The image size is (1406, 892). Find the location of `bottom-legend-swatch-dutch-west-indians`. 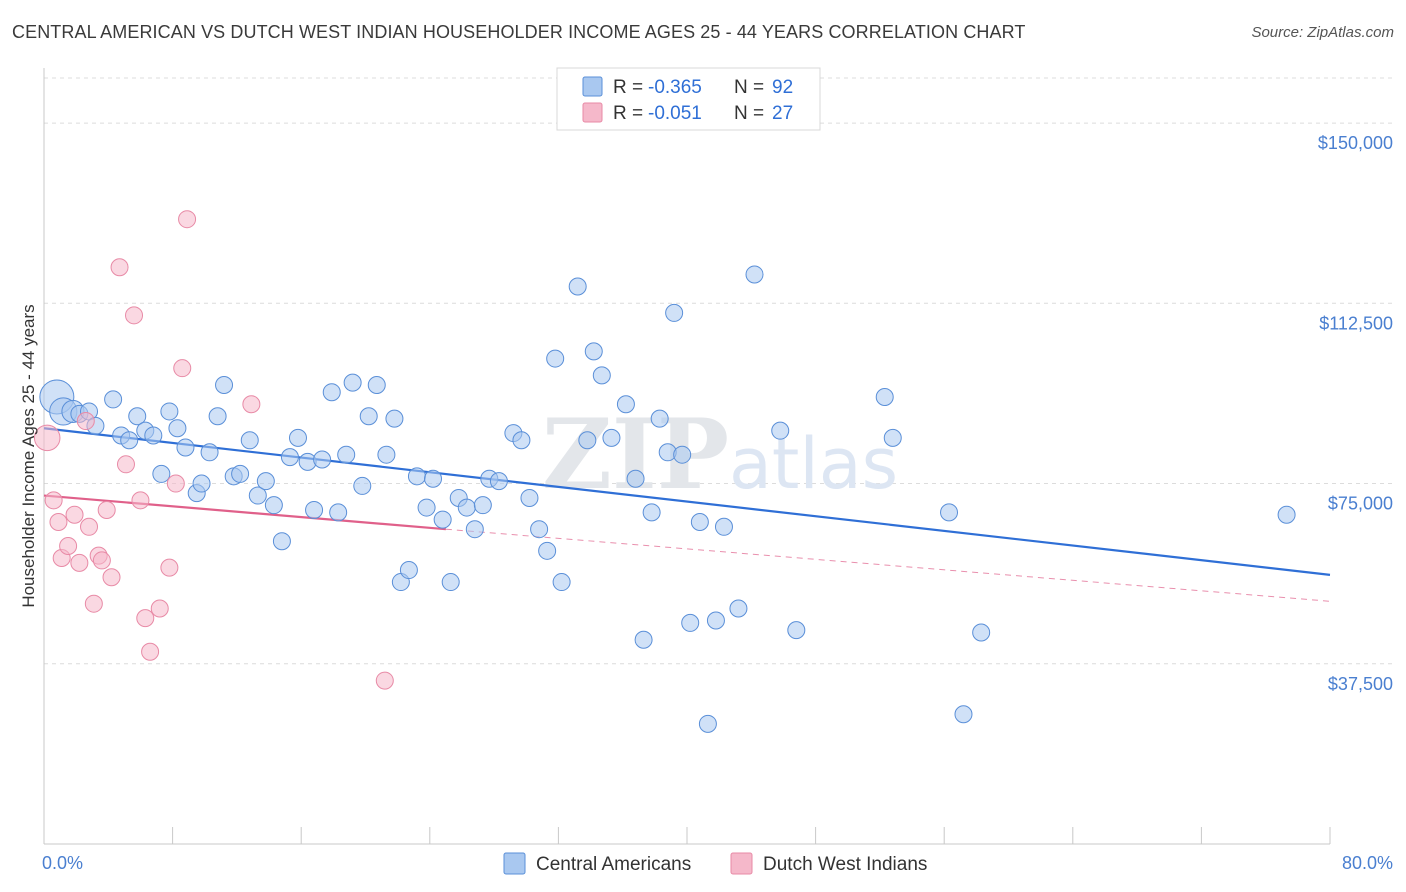

bottom-legend-swatch-dutch-west-indians is located at coordinates (741, 863).